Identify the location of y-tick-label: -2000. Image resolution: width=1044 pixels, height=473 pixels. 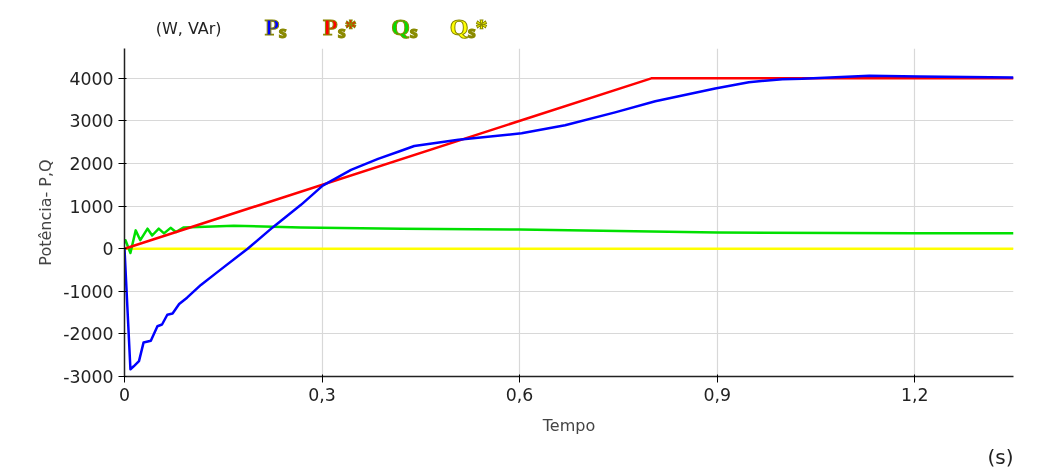
(88, 334).